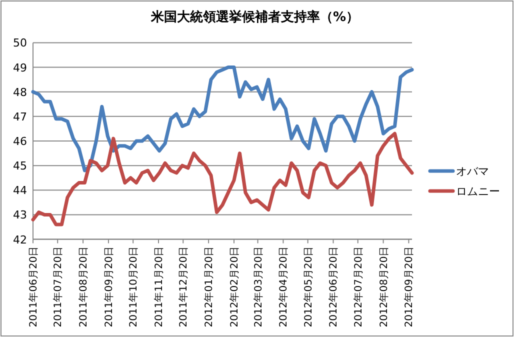 The width and height of the screenshot is (515, 338). Describe the element at coordinates (384, 287) in the screenshot. I see `x-tick-label: 2012年08月20日` at that location.